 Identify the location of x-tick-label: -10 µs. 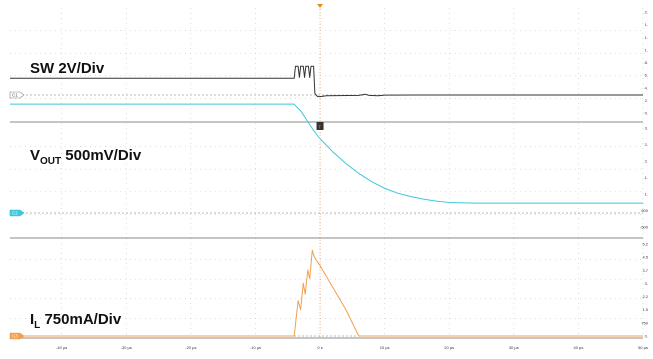
(255, 347).